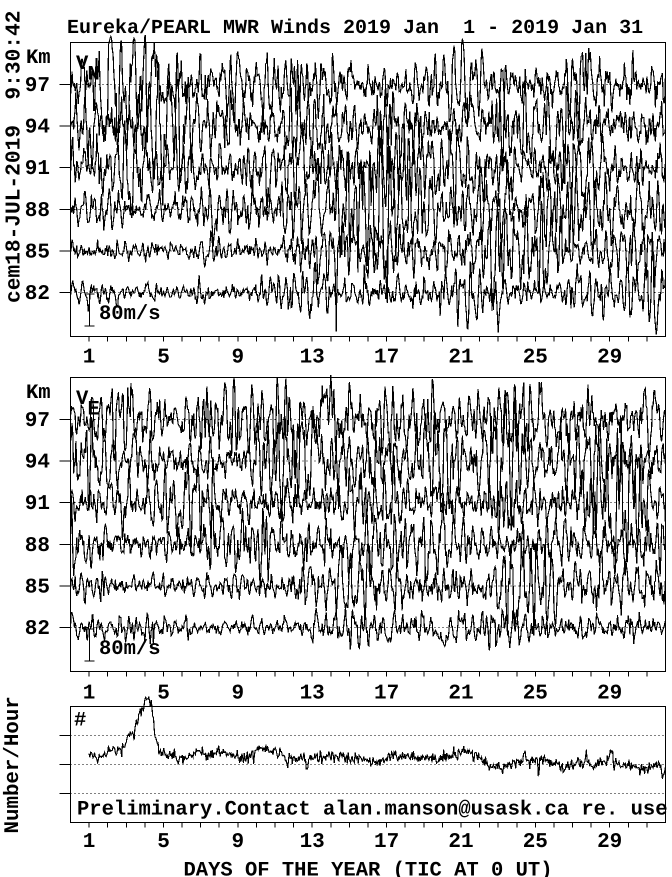 This screenshot has width=672, height=877. Describe the element at coordinates (15, 157) in the screenshot. I see `svg-text: cem18-JUL-2019 9:30:42` at that location.